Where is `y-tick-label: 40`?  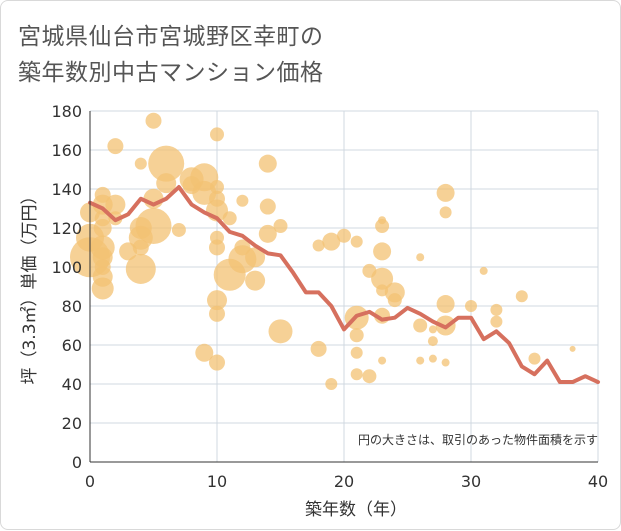
y-tick-label: 40 is located at coordinates (72, 384).